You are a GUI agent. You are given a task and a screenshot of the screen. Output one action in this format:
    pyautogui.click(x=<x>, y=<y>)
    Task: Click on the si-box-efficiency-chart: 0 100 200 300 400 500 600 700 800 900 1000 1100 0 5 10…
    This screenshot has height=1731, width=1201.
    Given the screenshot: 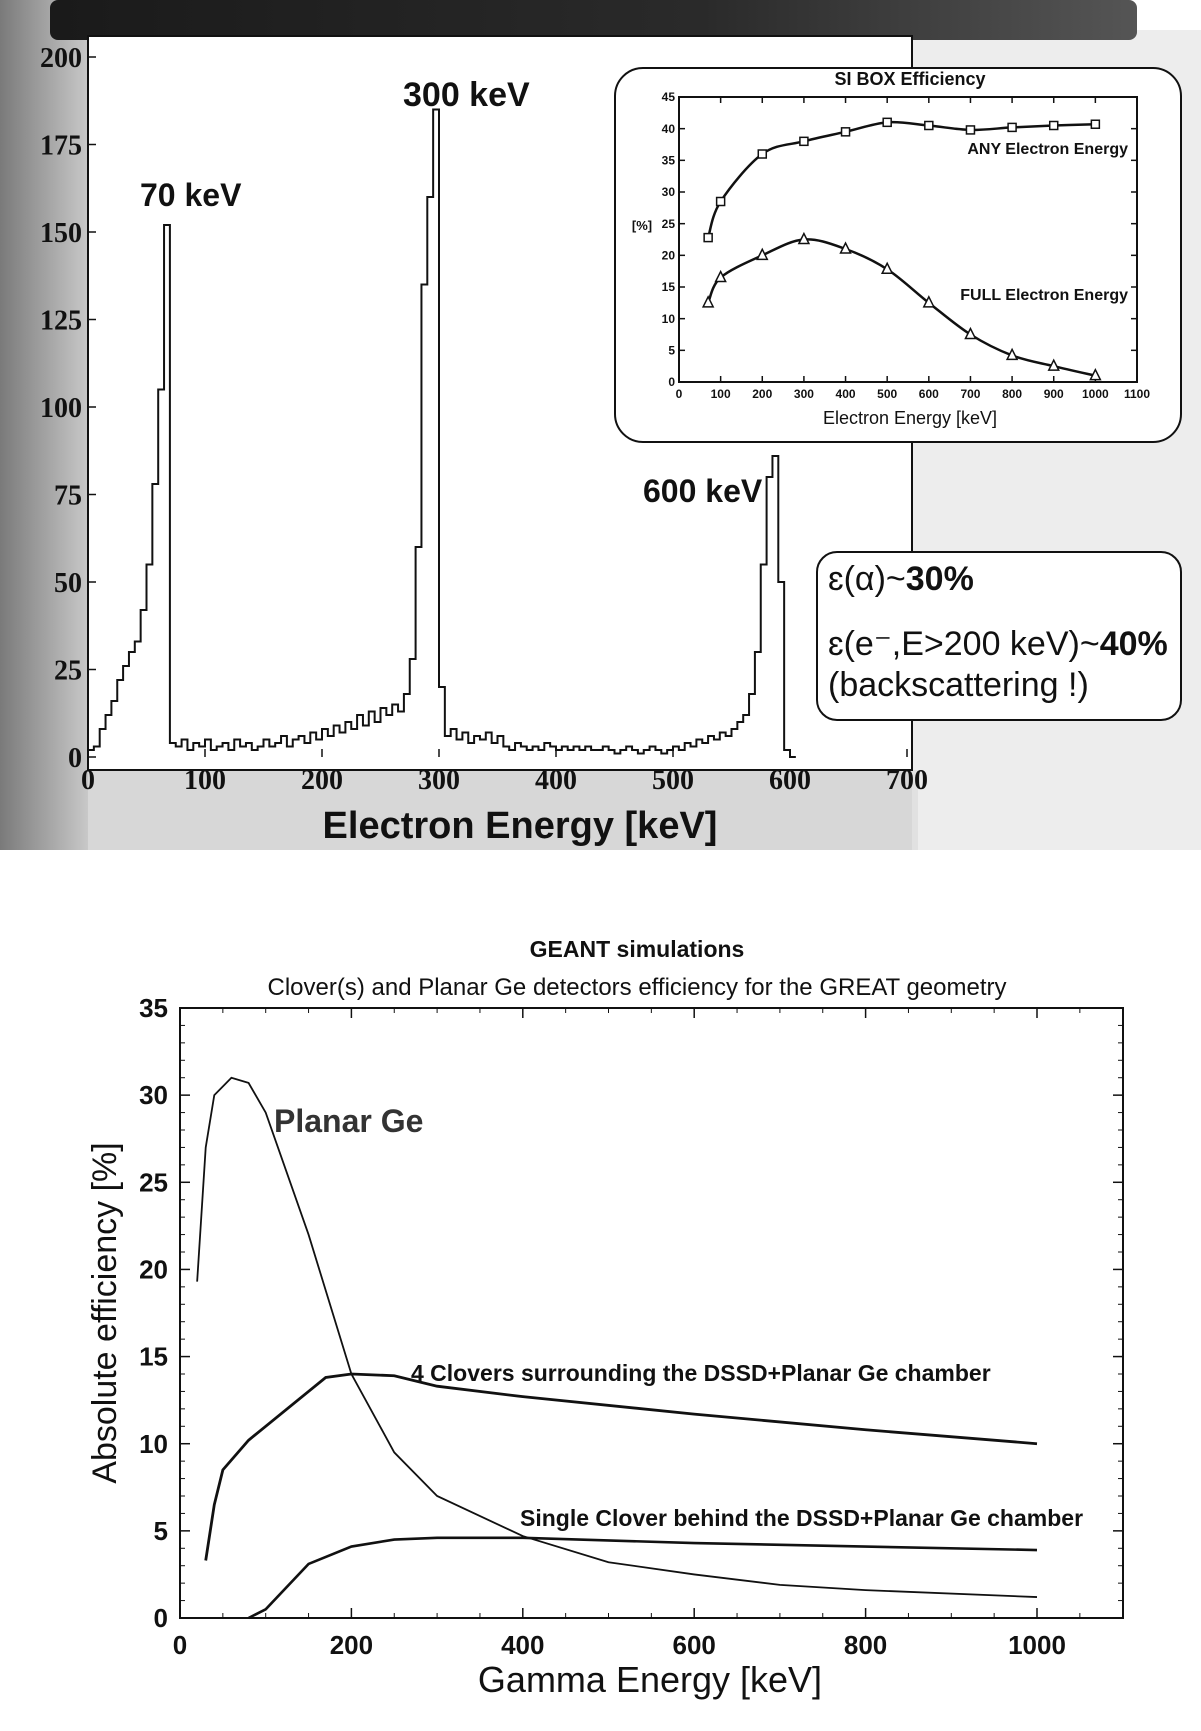 What is the action you would take?
    pyautogui.click(x=906, y=245)
    